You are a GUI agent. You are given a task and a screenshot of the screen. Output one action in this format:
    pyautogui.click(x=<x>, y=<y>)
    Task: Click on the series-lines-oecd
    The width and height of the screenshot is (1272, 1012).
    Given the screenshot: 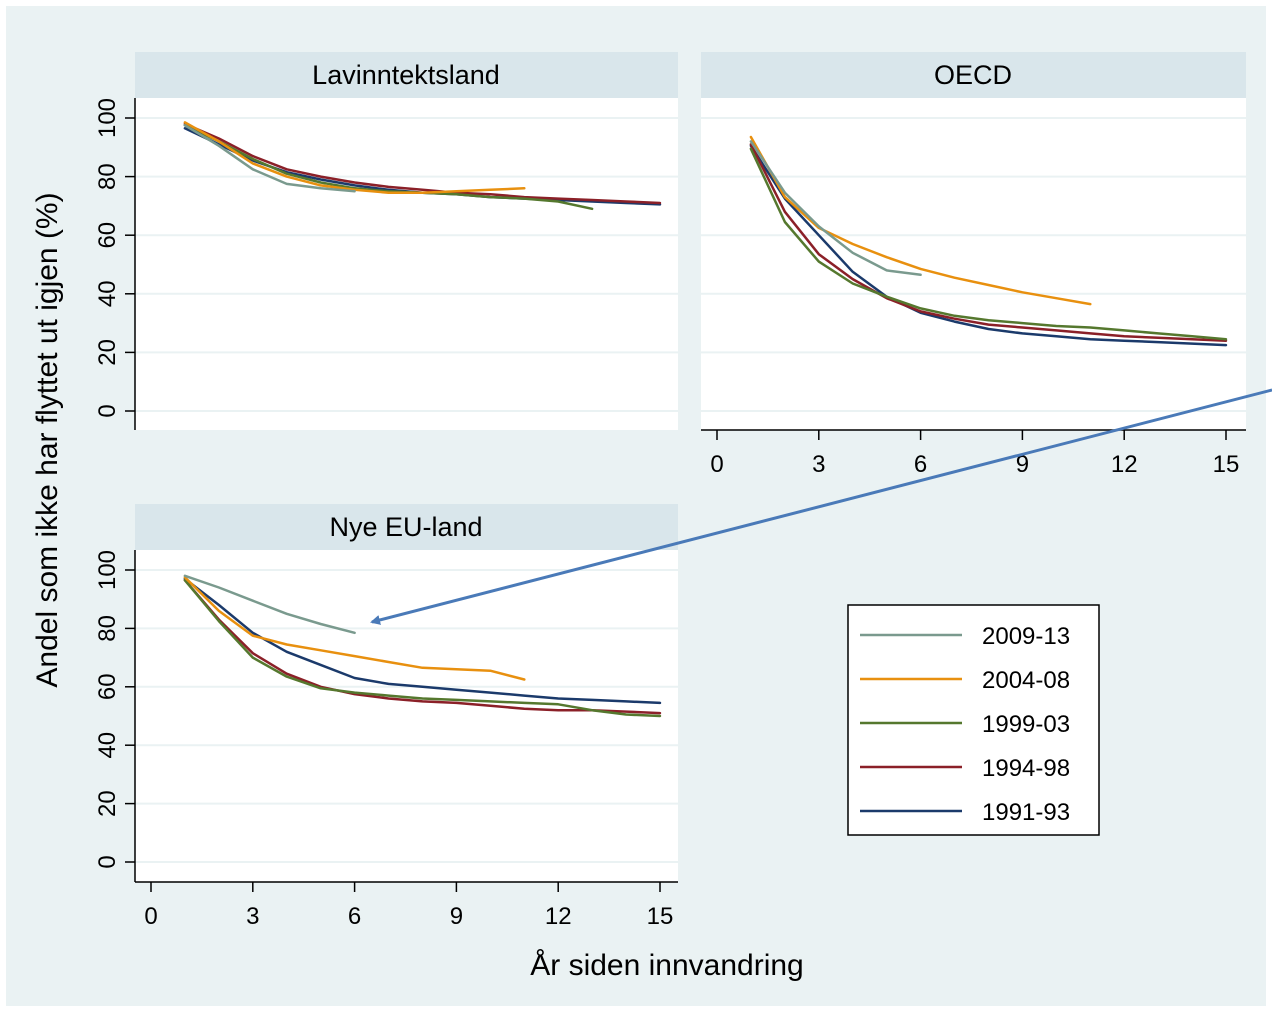 What is the action you would take?
    pyautogui.click(x=988, y=241)
    